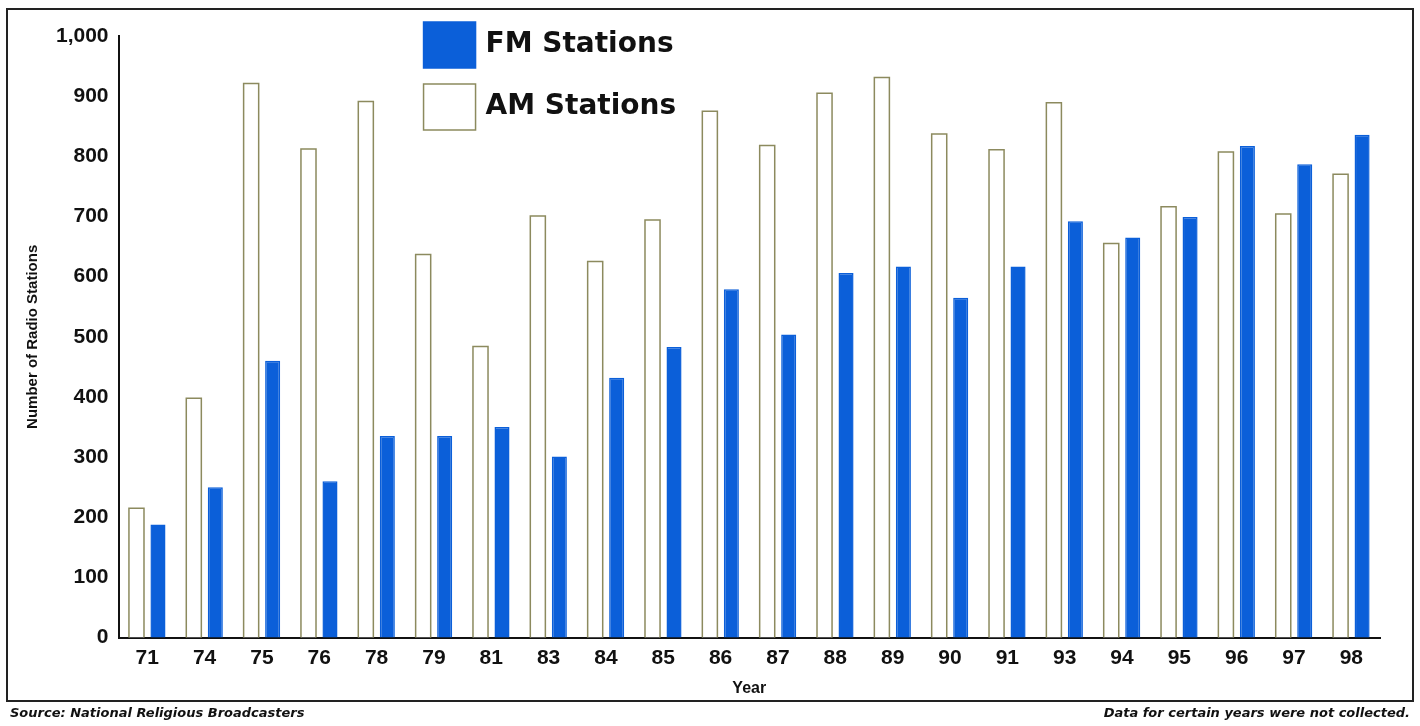  What do you see at coordinates (262, 656) in the screenshot?
I see `x-tick-label: 75` at bounding box center [262, 656].